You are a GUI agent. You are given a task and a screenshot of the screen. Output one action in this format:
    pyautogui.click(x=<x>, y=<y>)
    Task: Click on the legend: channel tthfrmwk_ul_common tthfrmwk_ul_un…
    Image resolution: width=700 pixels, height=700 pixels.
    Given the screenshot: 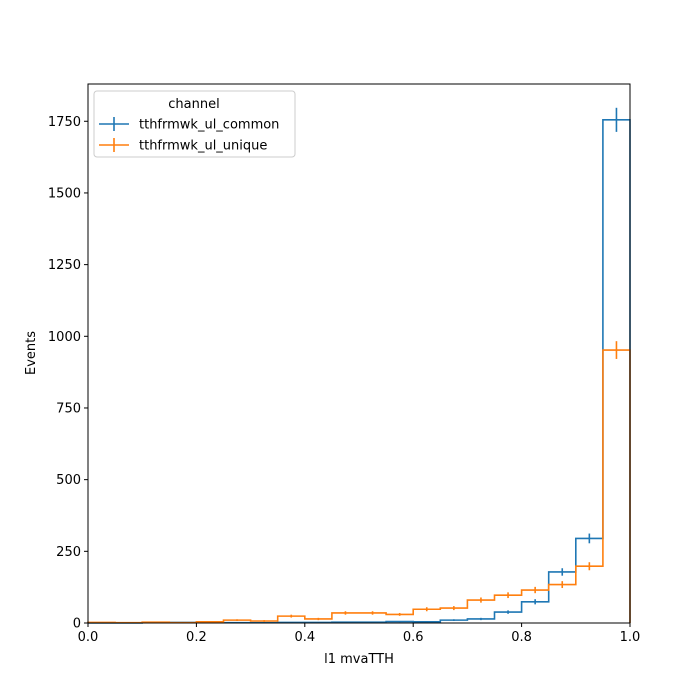 What is the action you would take?
    pyautogui.click(x=194, y=124)
    